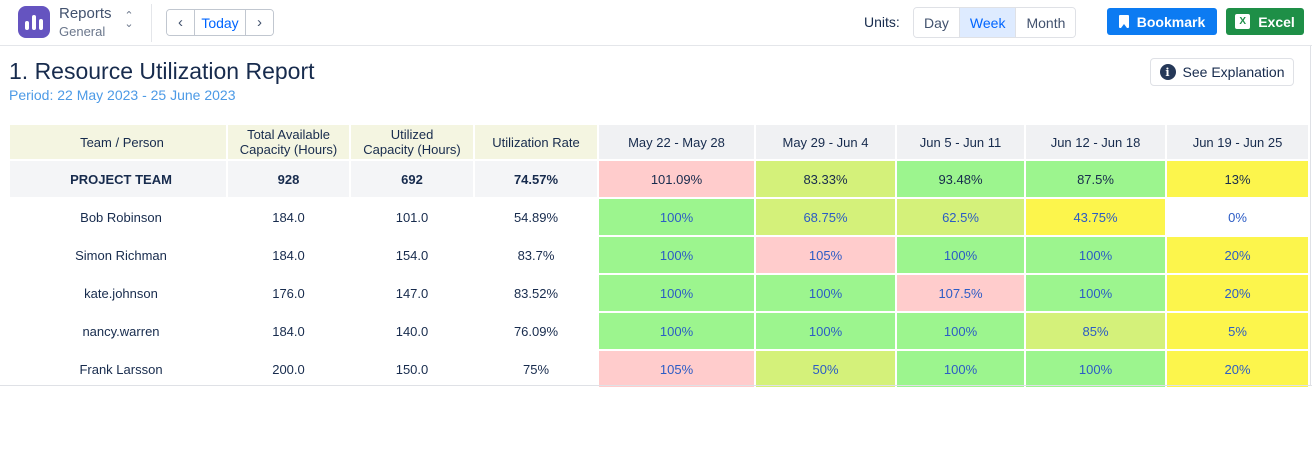 The image size is (1312, 474). I want to click on reports-app-icon, so click(34, 22).